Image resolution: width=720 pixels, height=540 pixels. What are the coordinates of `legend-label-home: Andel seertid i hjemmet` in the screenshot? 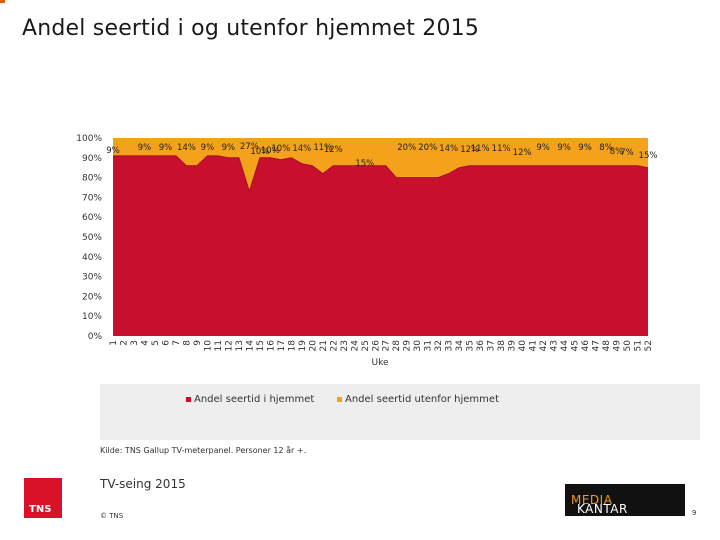 It's located at (254, 399).